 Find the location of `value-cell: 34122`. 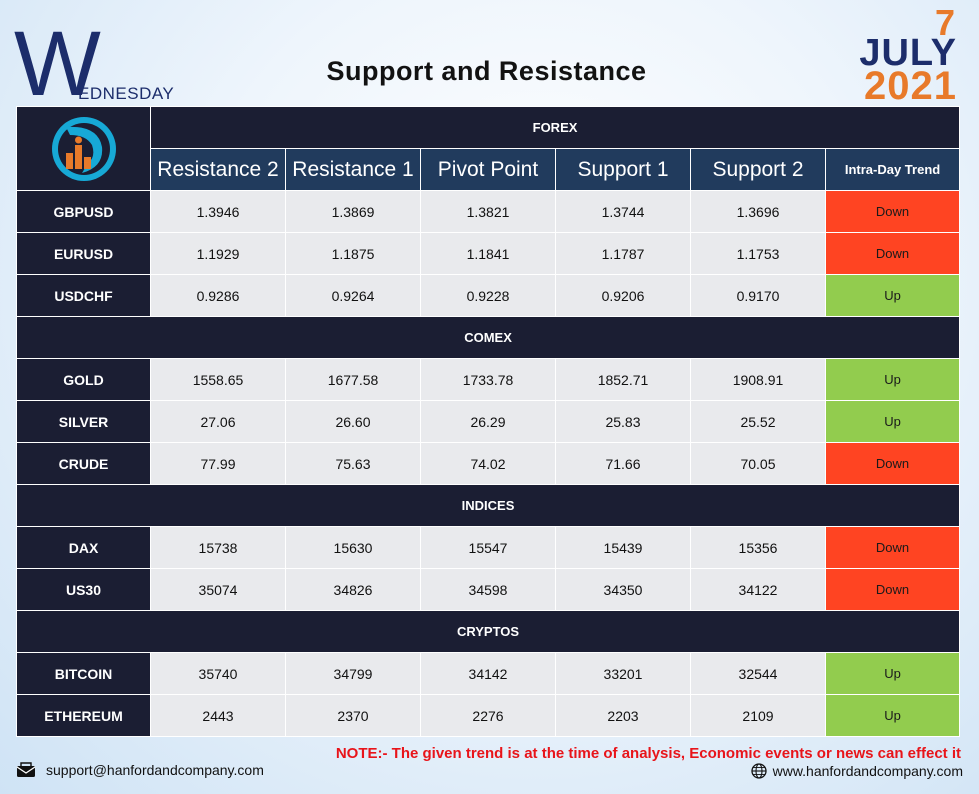

value-cell: 34122 is located at coordinates (758, 589).